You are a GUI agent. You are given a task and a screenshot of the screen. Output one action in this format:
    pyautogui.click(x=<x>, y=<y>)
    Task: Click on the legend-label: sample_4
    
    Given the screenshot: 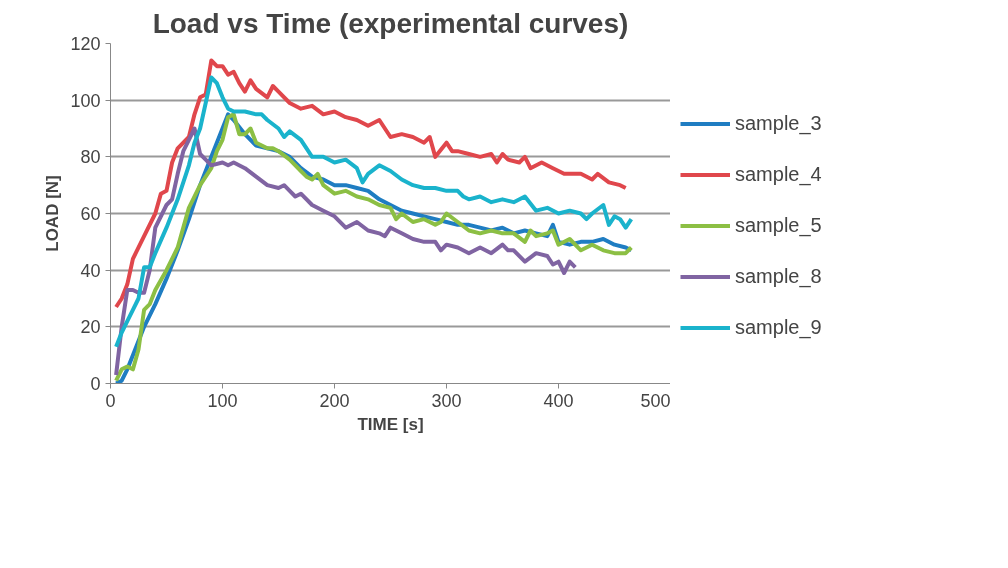 What is the action you would take?
    pyautogui.click(x=778, y=174)
    